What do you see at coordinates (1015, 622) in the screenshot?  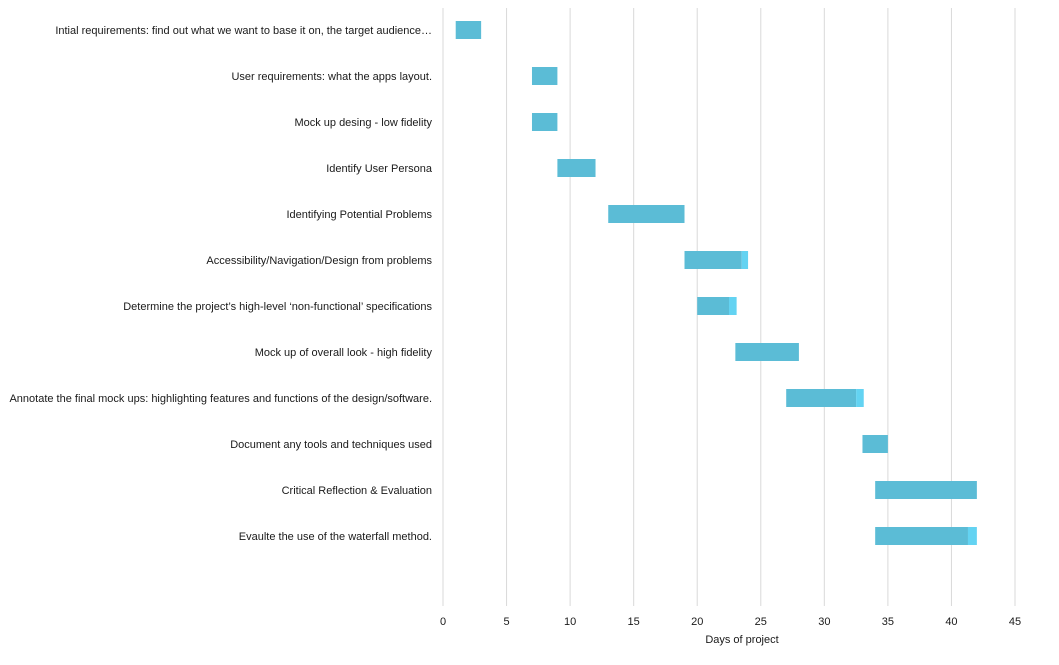 I see `x-tick-label: 45` at bounding box center [1015, 622].